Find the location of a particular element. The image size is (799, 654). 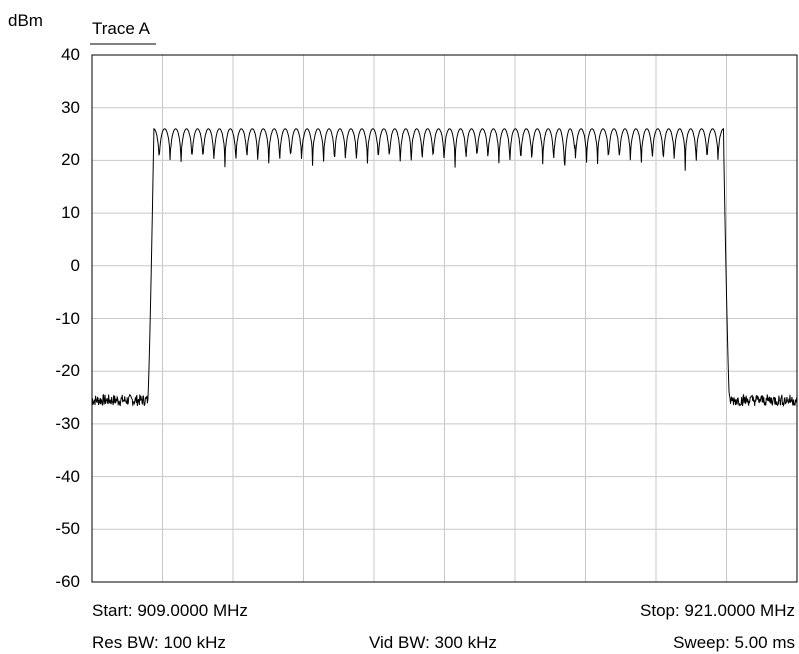

y-tick-label: -20 is located at coordinates (67, 371).